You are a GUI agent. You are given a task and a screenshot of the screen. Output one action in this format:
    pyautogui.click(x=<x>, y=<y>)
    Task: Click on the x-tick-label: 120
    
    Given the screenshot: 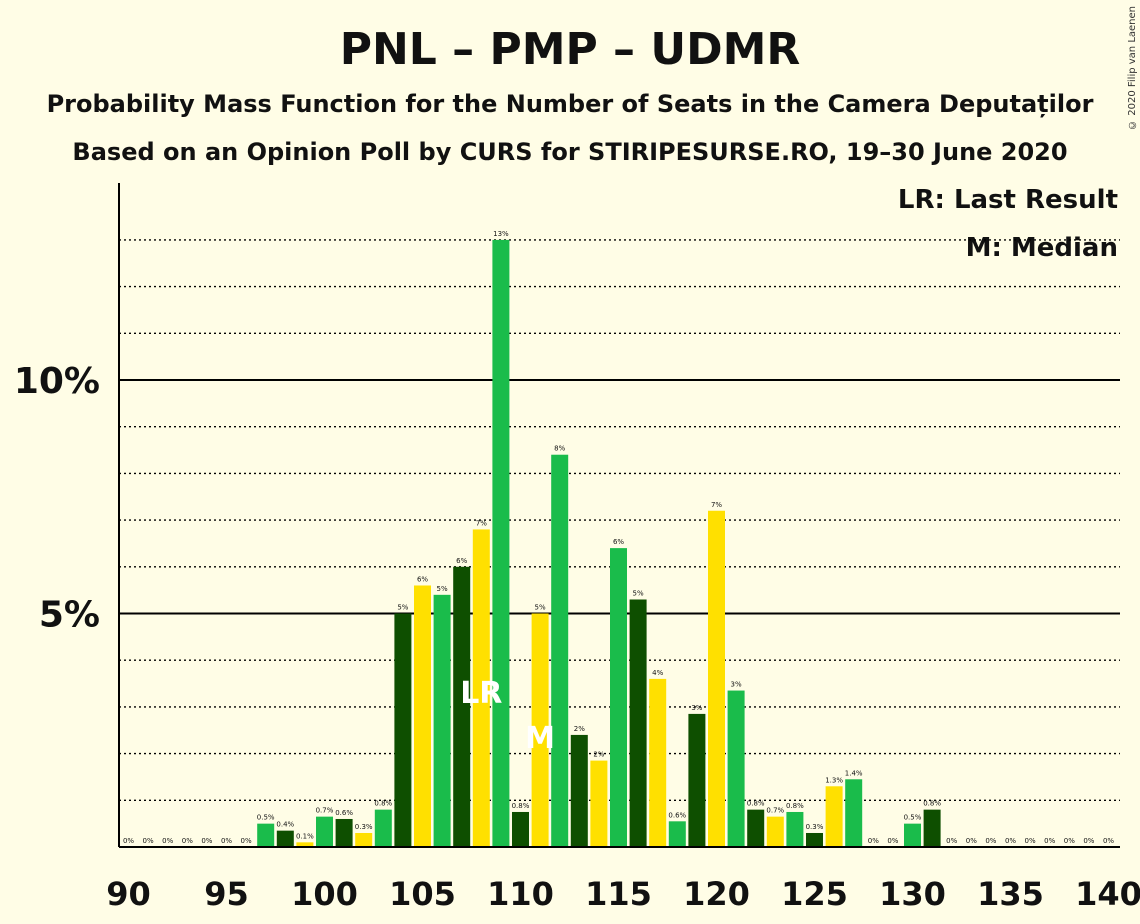 What is the action you would take?
    pyautogui.click(x=716, y=894)
    